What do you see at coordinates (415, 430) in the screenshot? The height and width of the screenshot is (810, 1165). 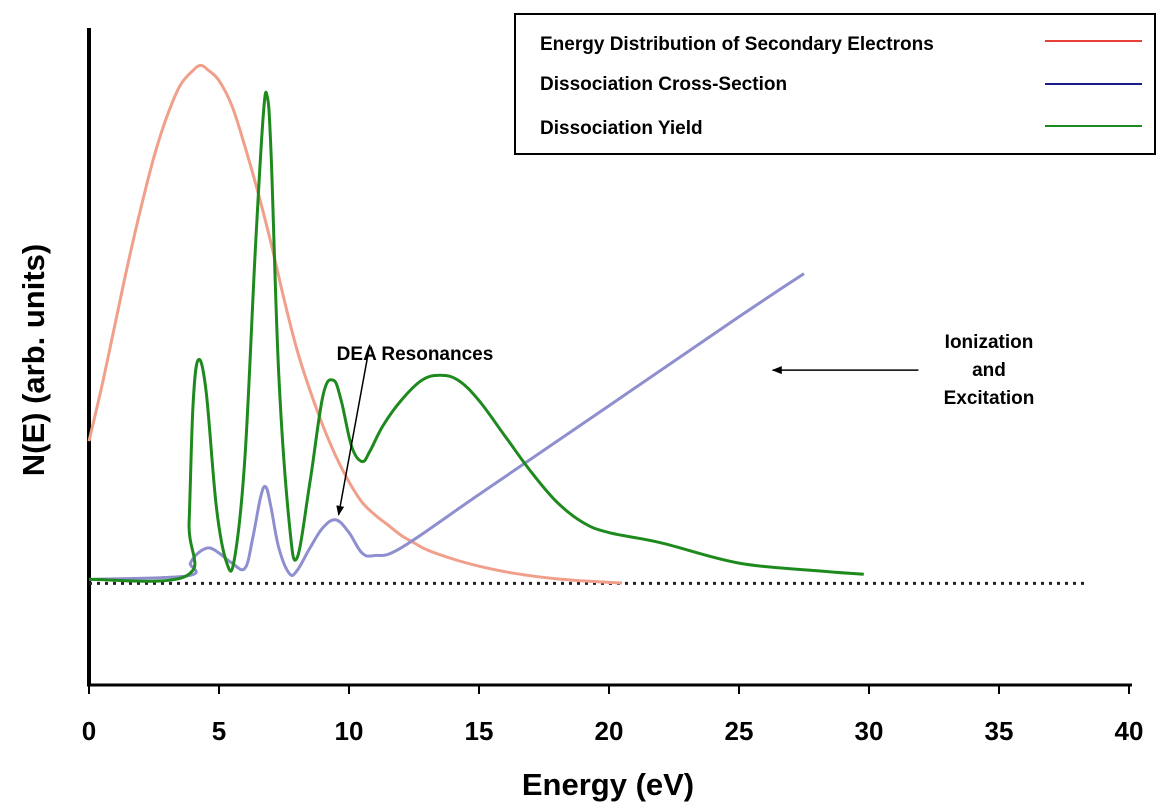 I see `annotation-dea-resonances: DEA Resonances` at bounding box center [415, 430].